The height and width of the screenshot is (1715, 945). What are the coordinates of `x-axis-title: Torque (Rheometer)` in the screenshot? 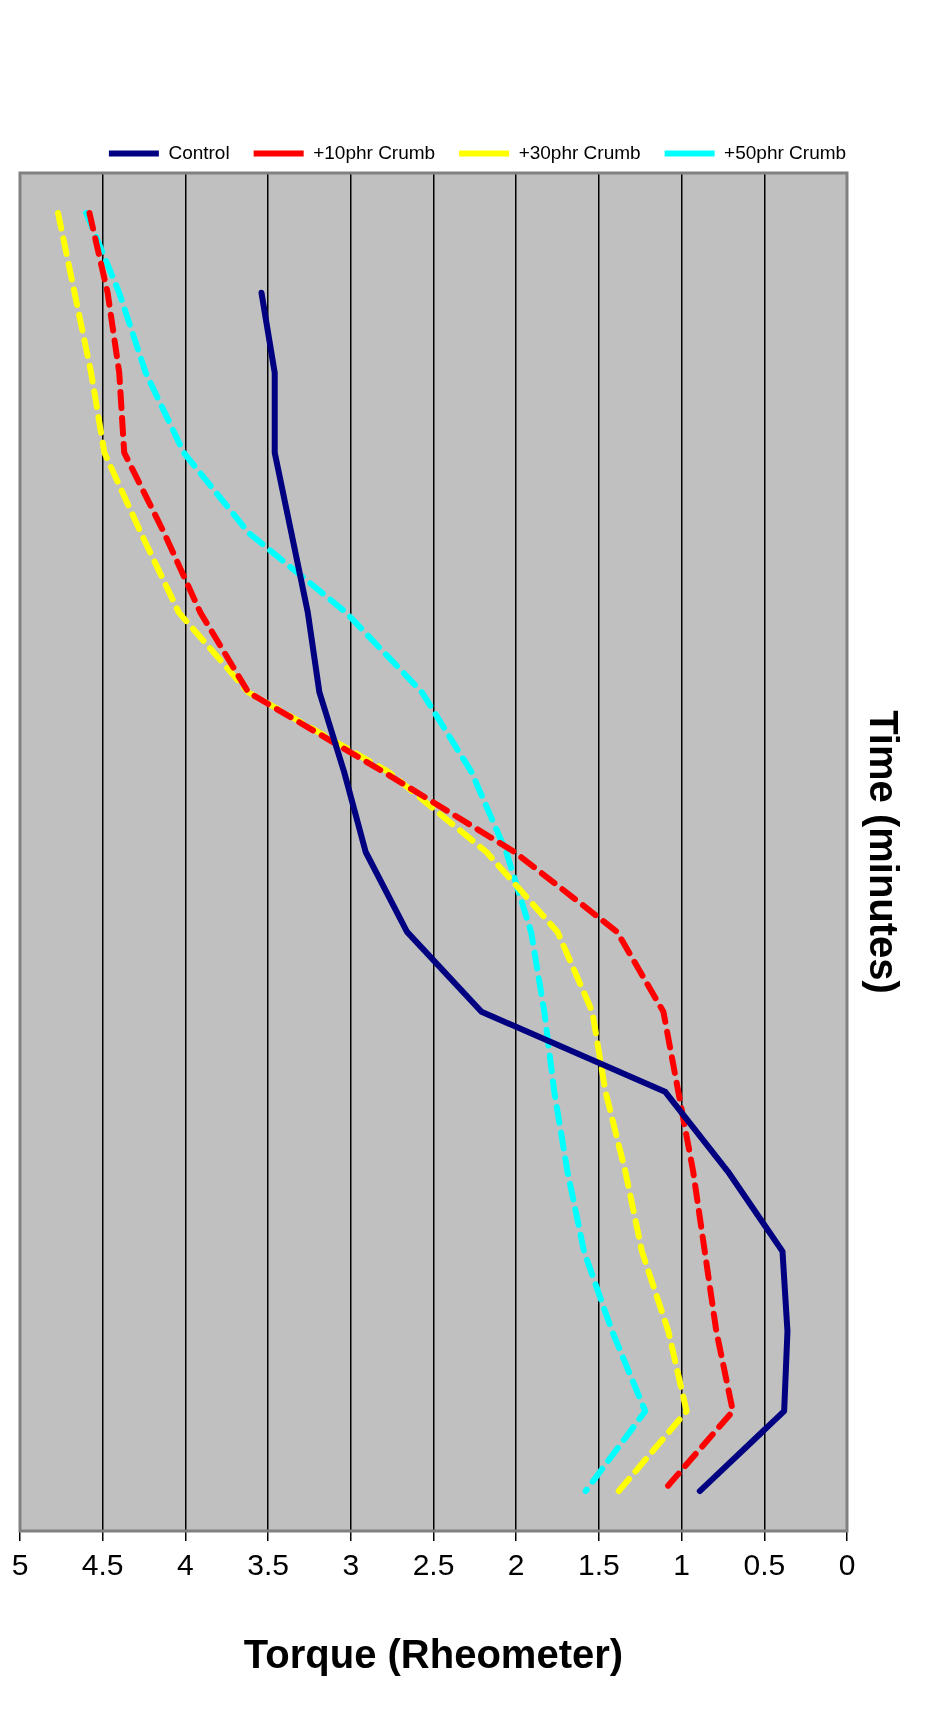 It's located at (433, 1654).